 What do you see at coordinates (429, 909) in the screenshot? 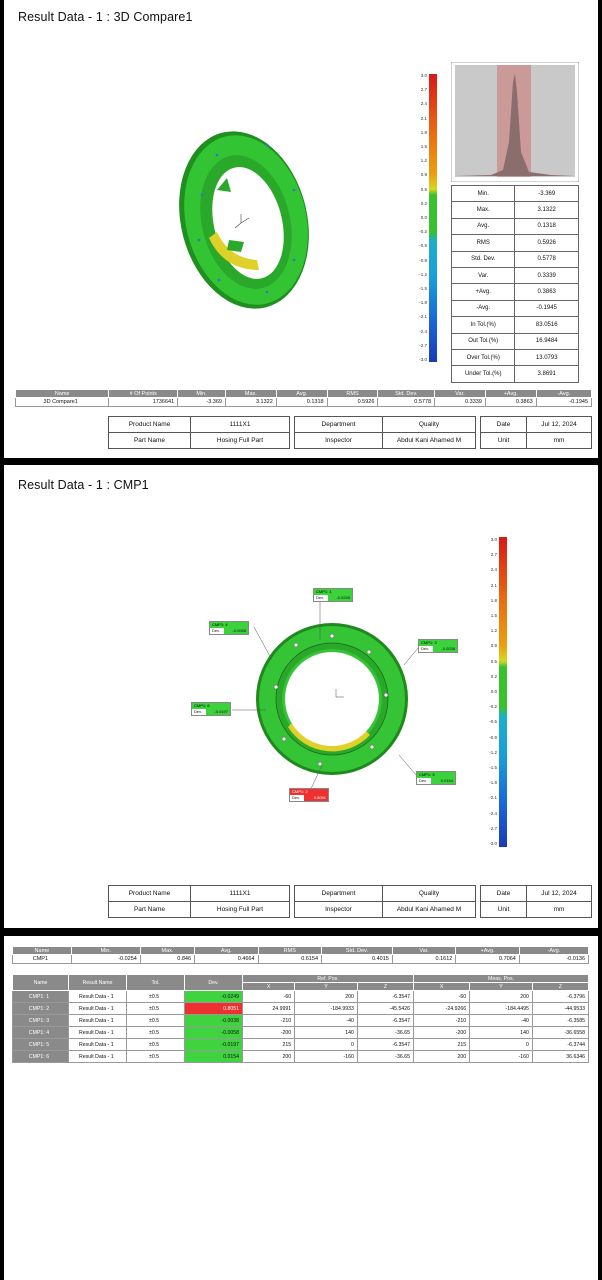
I see `inspector-value: Abdul Kani Ahamed M` at bounding box center [429, 909].